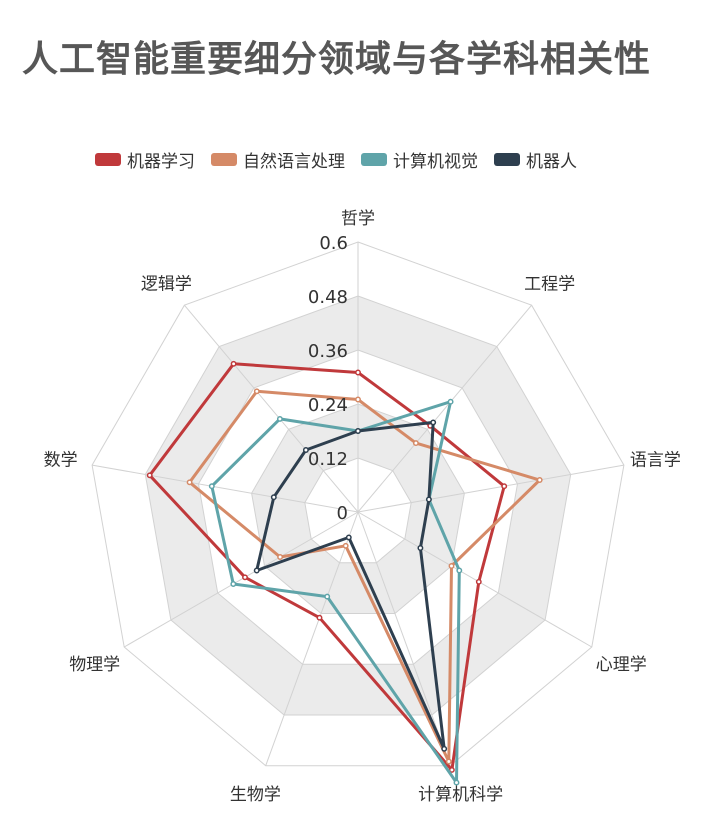  I want to click on category-label: 物理学, so click(94, 665).